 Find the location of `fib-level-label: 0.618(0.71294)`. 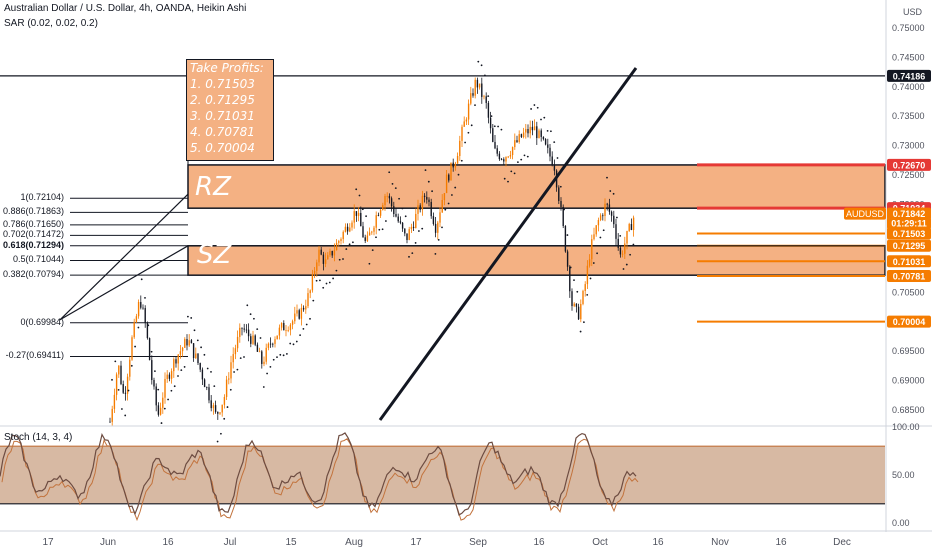

fib-level-label: 0.618(0.71294) is located at coordinates (33, 244).